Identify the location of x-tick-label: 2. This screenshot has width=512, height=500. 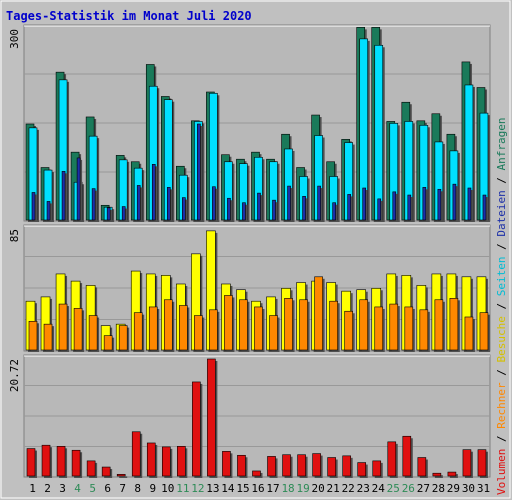
(47, 488).